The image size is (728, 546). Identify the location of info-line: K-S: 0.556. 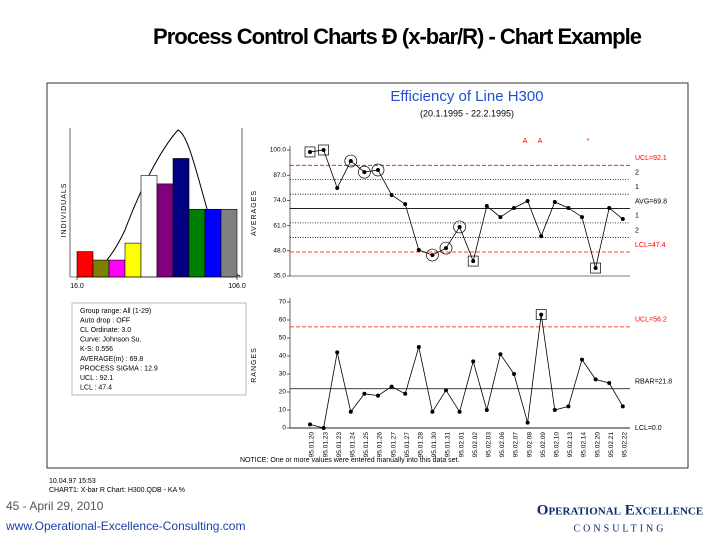
(96, 349).